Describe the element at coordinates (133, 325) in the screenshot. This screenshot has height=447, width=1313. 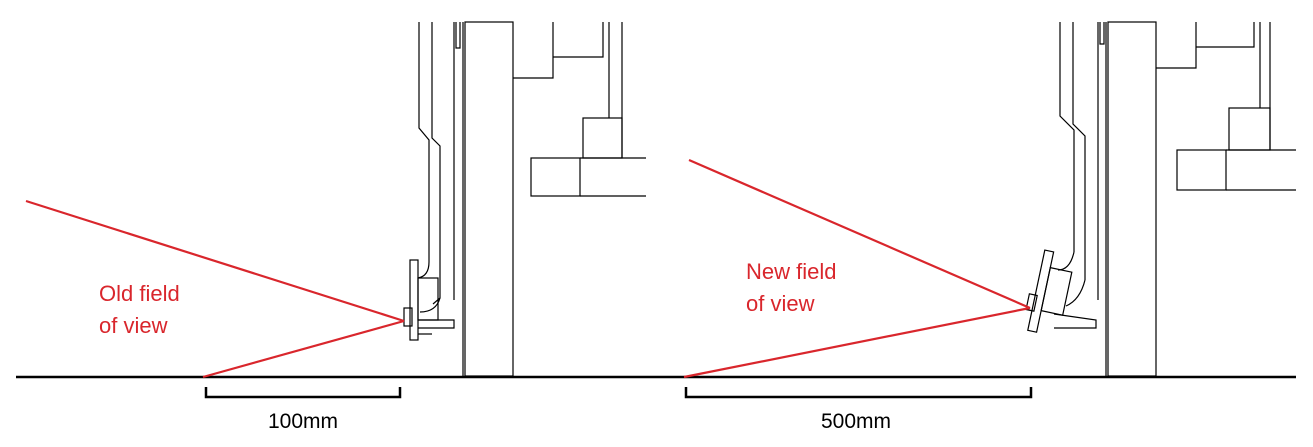
I see `old-fov-label-line2: of view` at that location.